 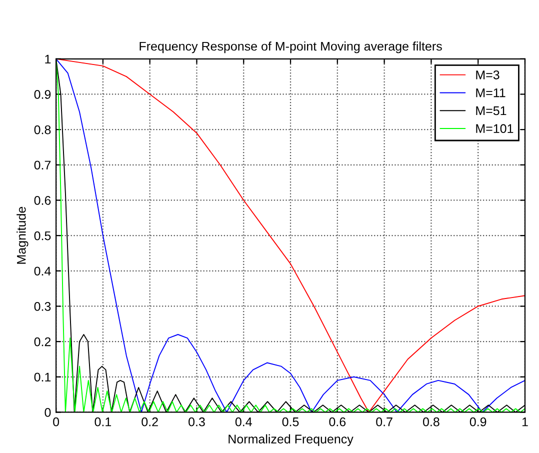 I want to click on y-tick-label: 0.1, so click(x=42, y=377).